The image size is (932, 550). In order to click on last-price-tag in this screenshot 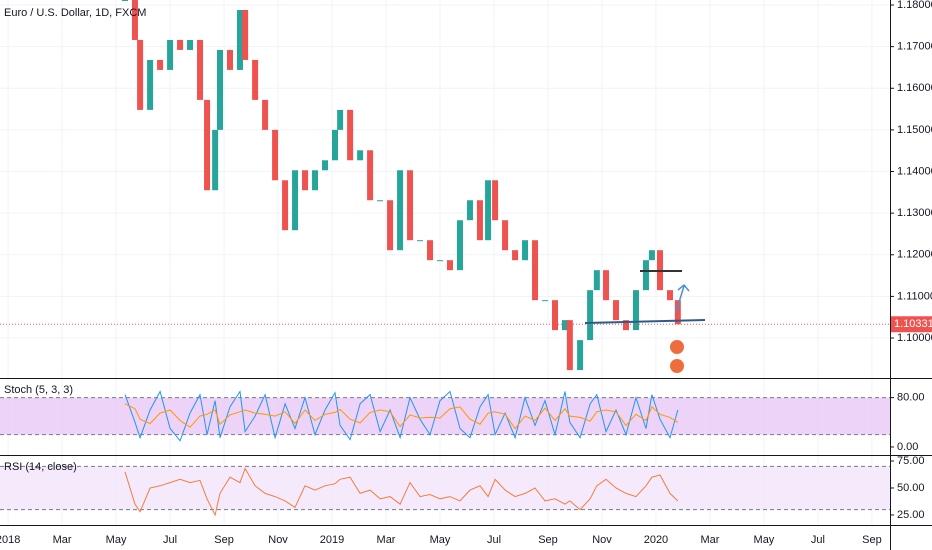, I will do `click(911, 324)`.